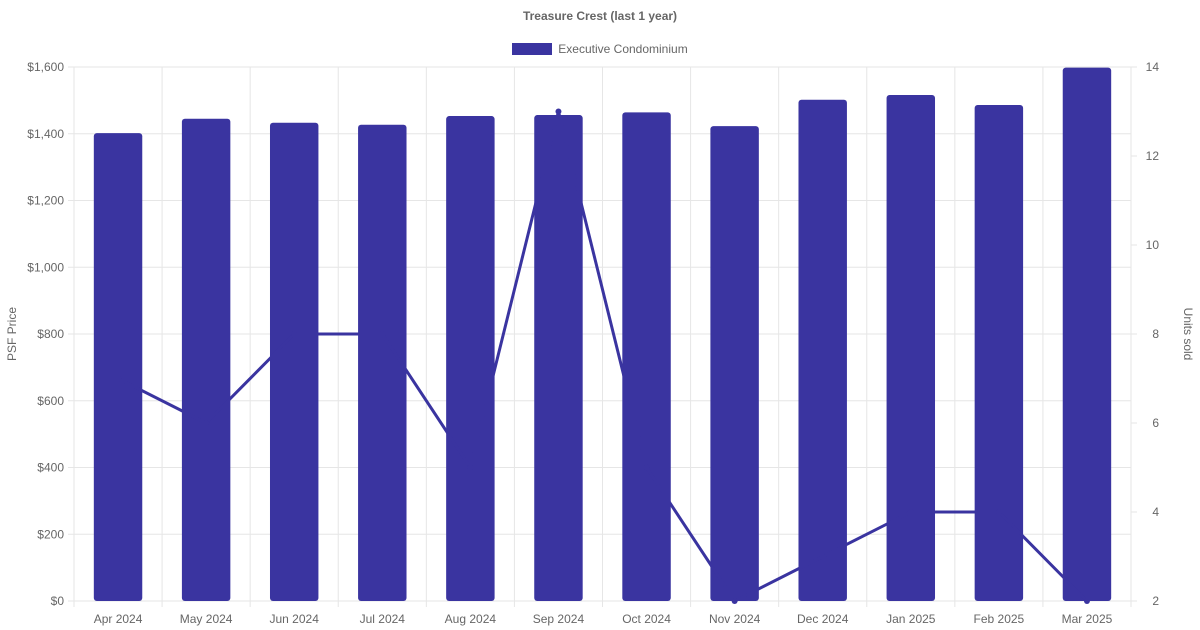  What do you see at coordinates (911, 619) in the screenshot?
I see `x-tick-label: Jan 2025` at bounding box center [911, 619].